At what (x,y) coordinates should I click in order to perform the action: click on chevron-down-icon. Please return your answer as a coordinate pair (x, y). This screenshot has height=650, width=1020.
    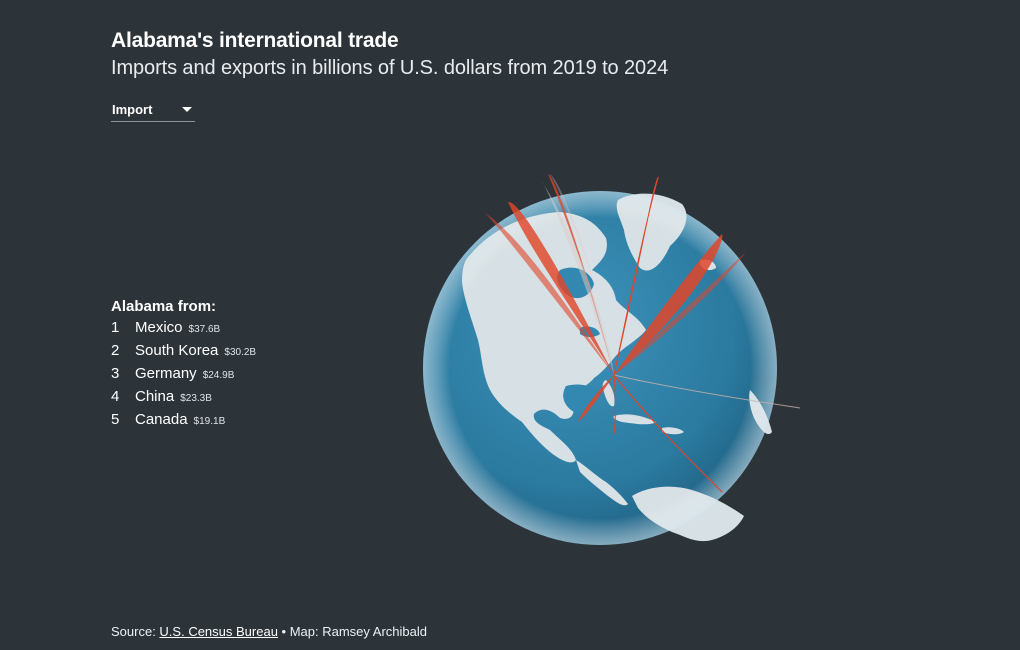
    Looking at the image, I should click on (187, 109).